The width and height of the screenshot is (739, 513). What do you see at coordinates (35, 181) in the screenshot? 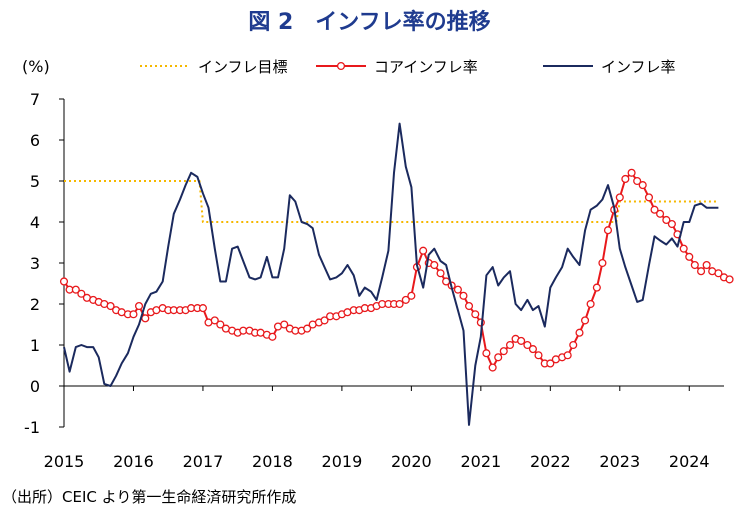
I see `y-tick-label: 5` at bounding box center [35, 181].